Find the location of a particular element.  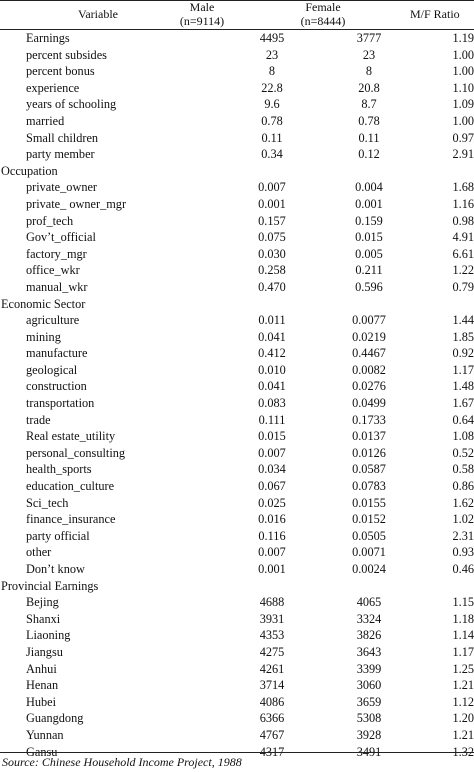

male-value: 23 is located at coordinates (272, 54).